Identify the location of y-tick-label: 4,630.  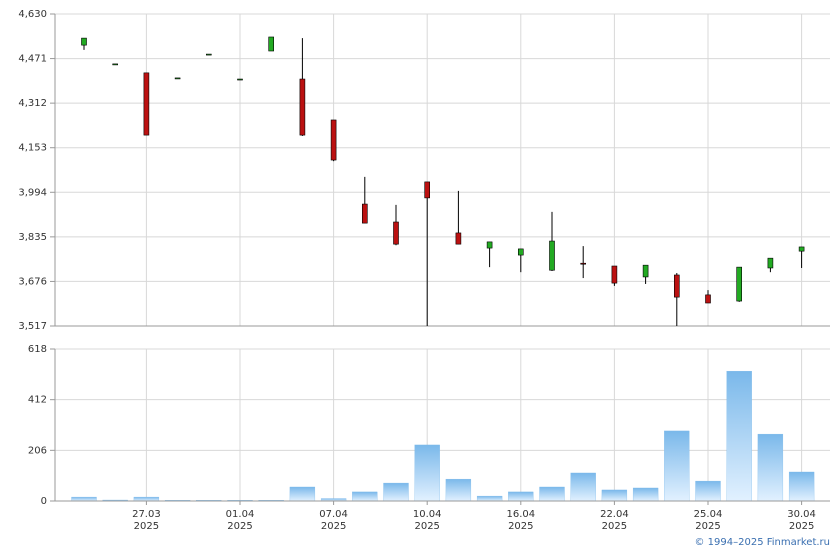
(32, 14).